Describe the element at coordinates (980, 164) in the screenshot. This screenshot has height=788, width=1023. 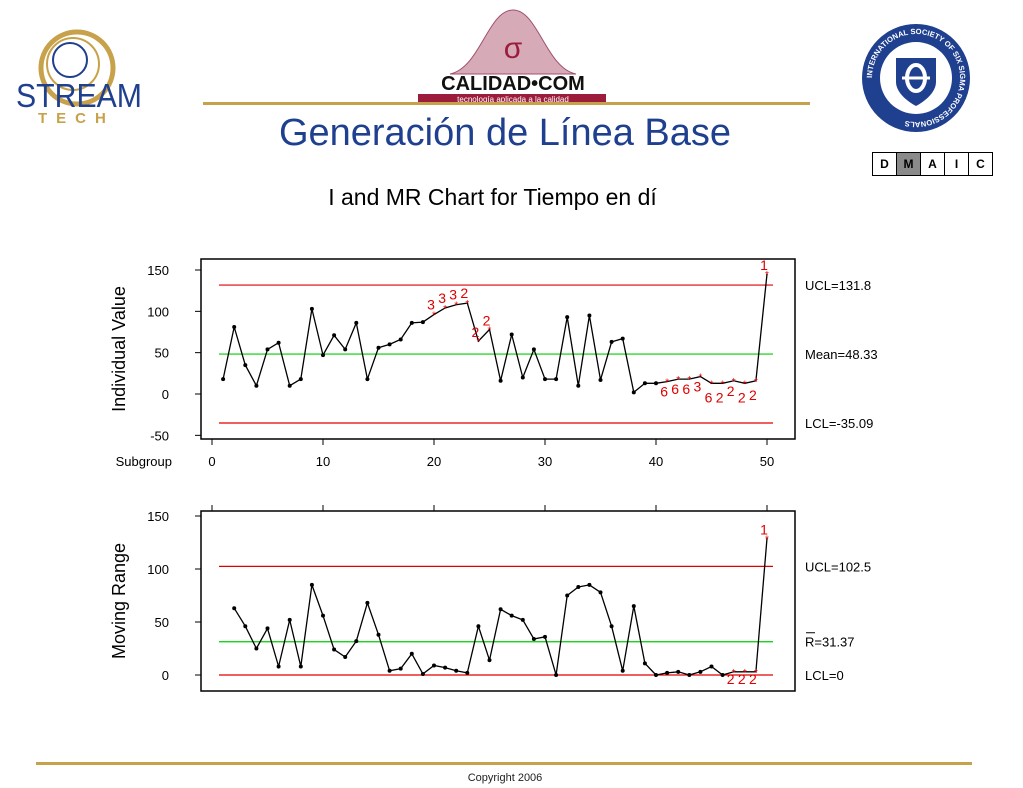
I see `dmaic-step-c: C` at that location.